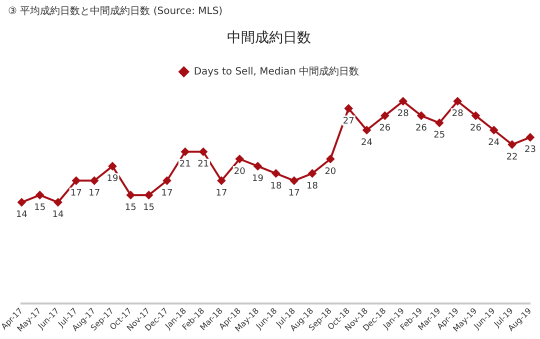 The height and width of the screenshot is (339, 540). What do you see at coordinates (440, 135) in the screenshot?
I see `data-label: 25` at bounding box center [440, 135].